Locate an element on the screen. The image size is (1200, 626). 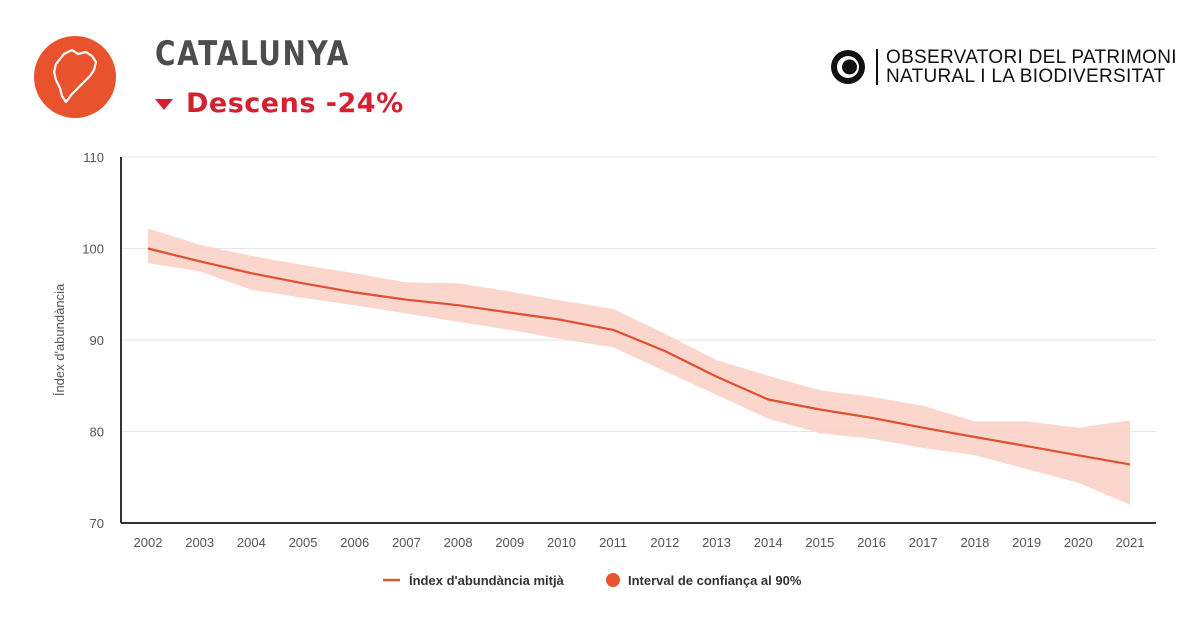
x-tick-2004: 2004 is located at coordinates (251, 542).